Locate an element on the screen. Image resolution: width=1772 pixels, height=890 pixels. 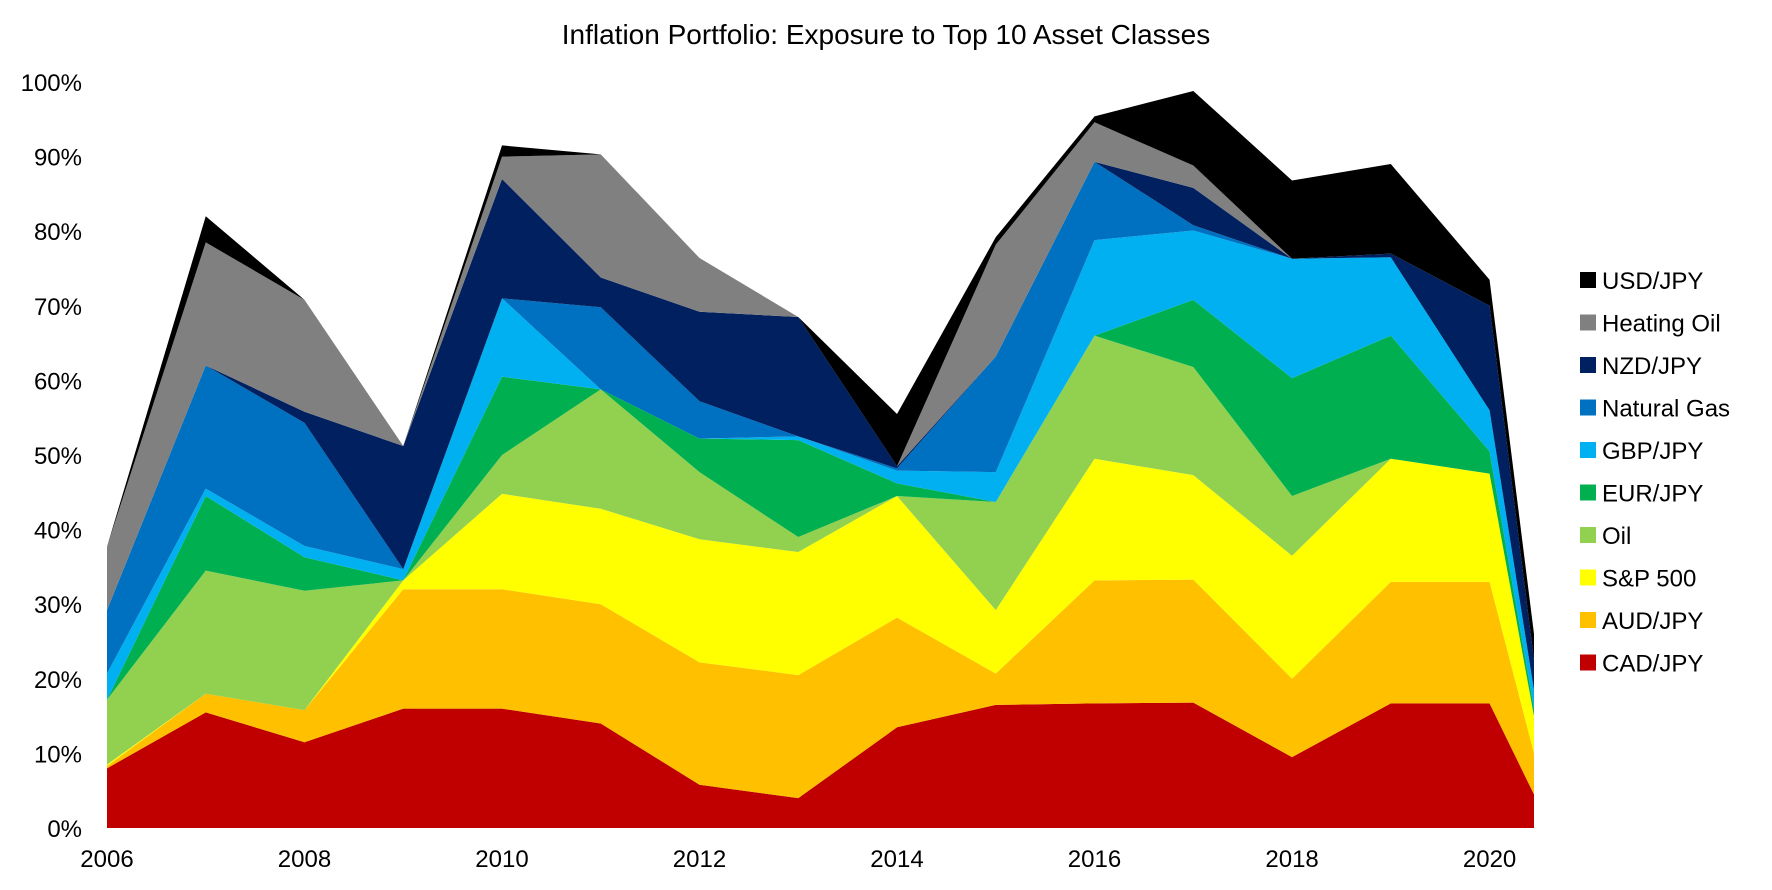
x-tick-label: 2006 is located at coordinates (106, 859).